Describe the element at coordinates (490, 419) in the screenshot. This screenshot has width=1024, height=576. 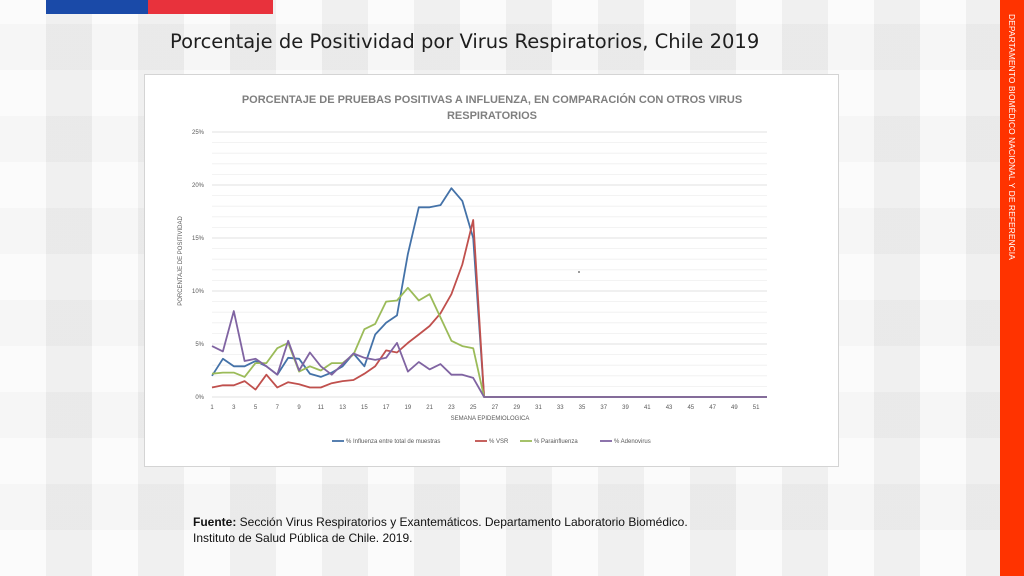
I see `x-axis-label: SEMANA EPIDEMIOLOGICA` at that location.